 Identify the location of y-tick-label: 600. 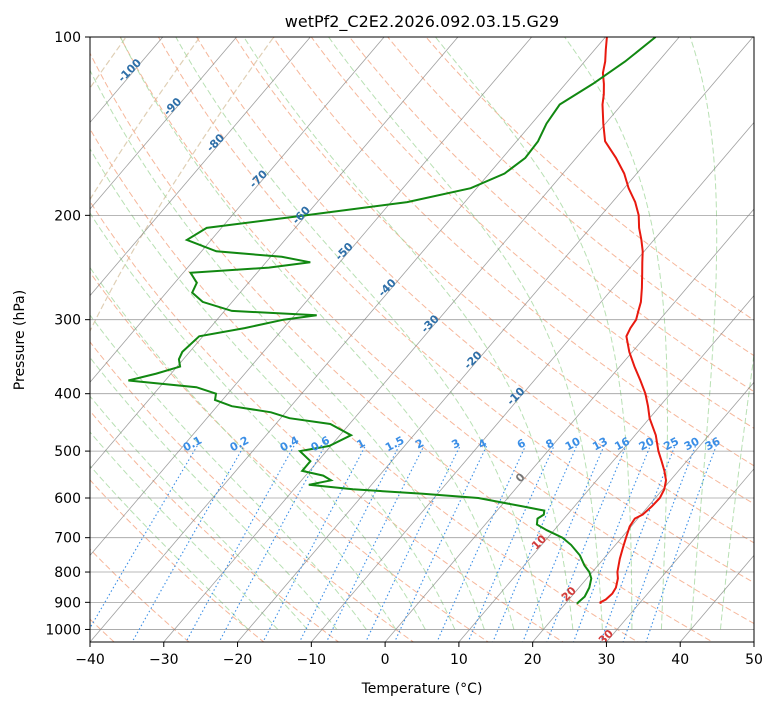
(67, 499).